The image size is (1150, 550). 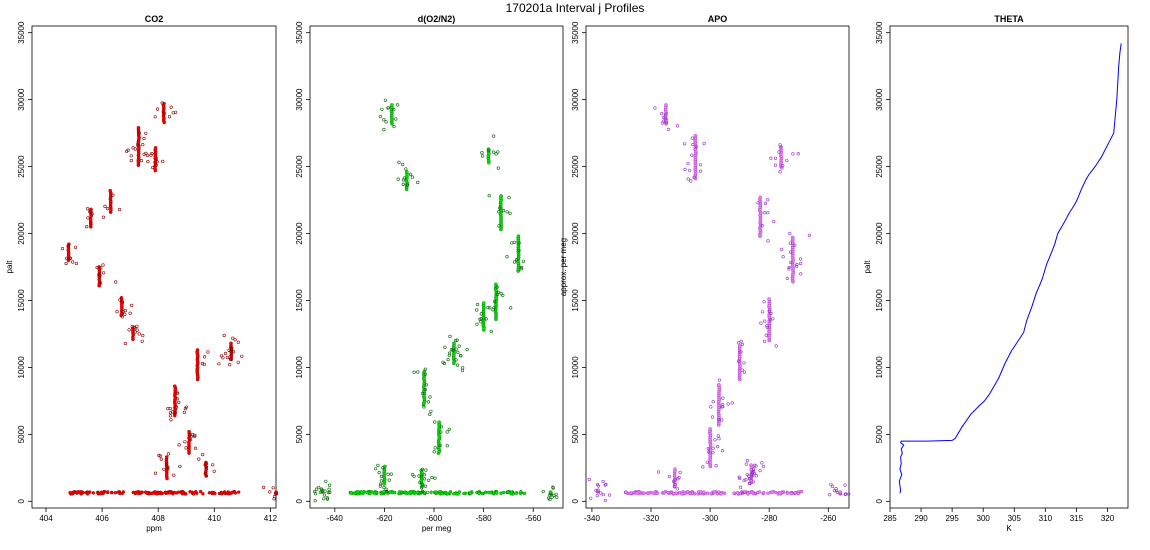 What do you see at coordinates (879, 32) in the screenshot?
I see `y-tick-label: 35000` at bounding box center [879, 32].